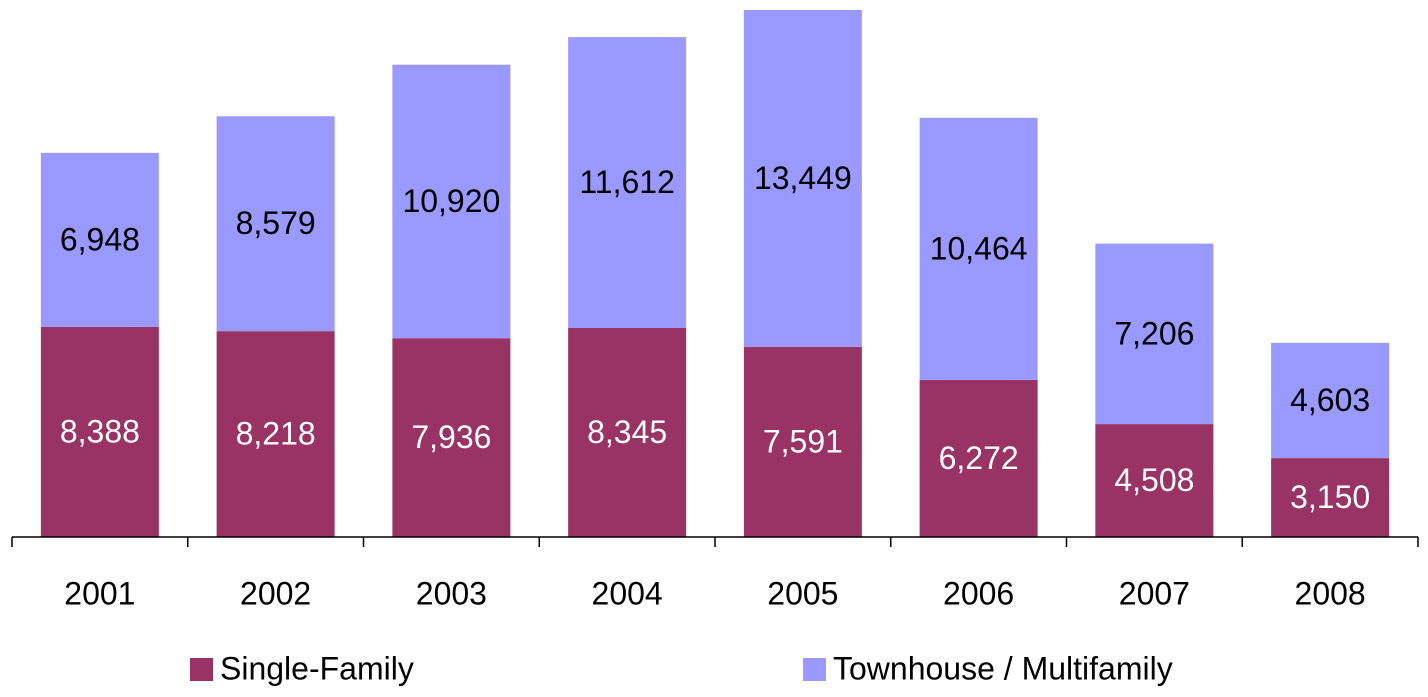 The image size is (1428, 697). I want to click on data-label: 11,612, so click(627, 182).